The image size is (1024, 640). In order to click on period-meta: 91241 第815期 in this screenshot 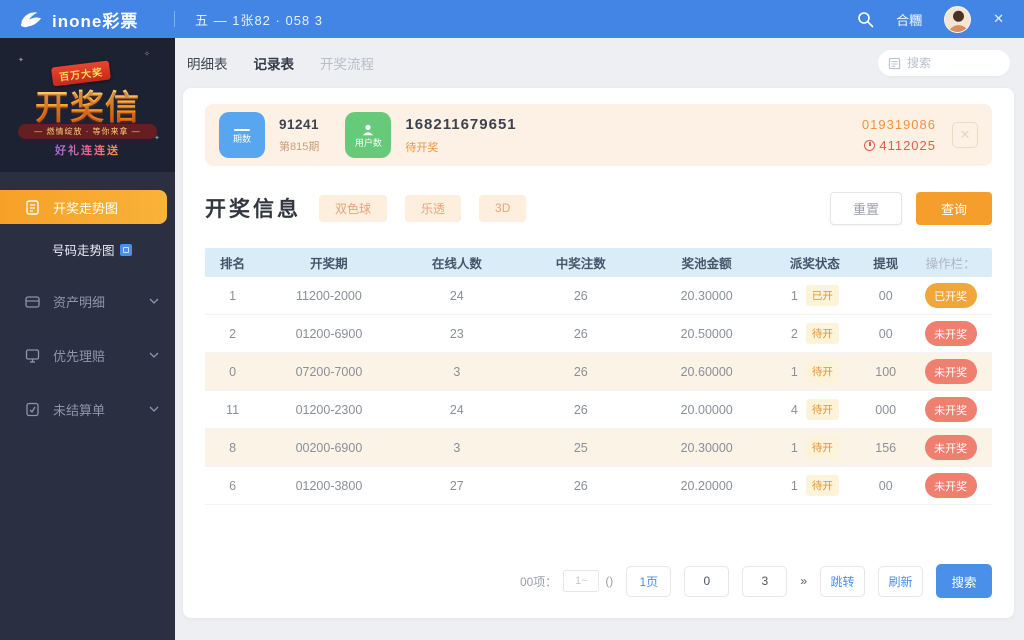, I will do `click(299, 135)`.